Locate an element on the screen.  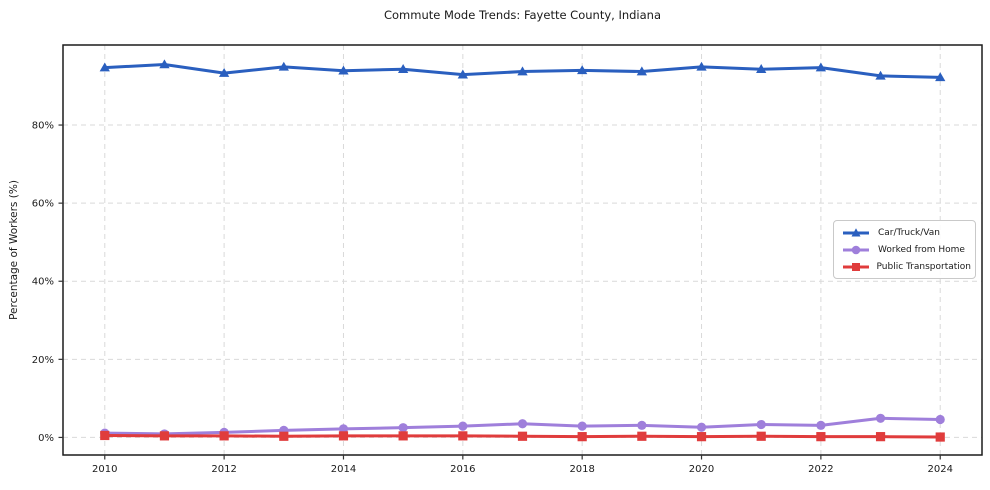
y-tick-label: 80% is located at coordinates (43, 126).